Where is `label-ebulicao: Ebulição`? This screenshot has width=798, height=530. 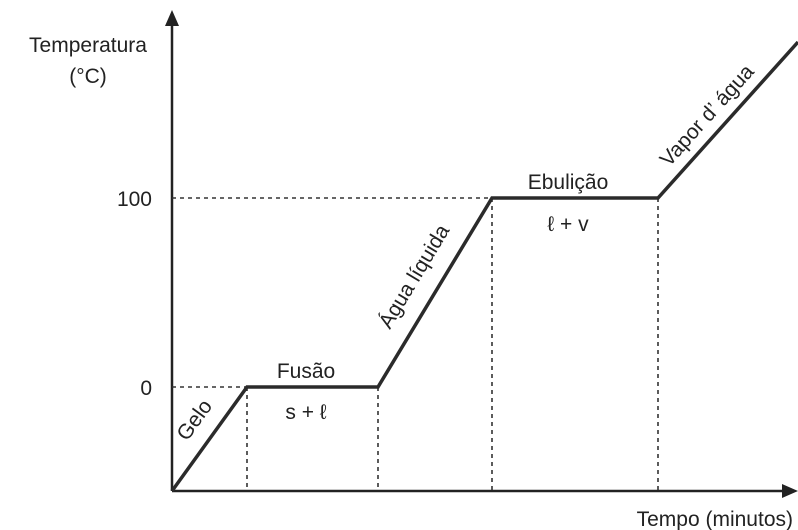
label-ebulicao: Ebulição is located at coordinates (568, 182).